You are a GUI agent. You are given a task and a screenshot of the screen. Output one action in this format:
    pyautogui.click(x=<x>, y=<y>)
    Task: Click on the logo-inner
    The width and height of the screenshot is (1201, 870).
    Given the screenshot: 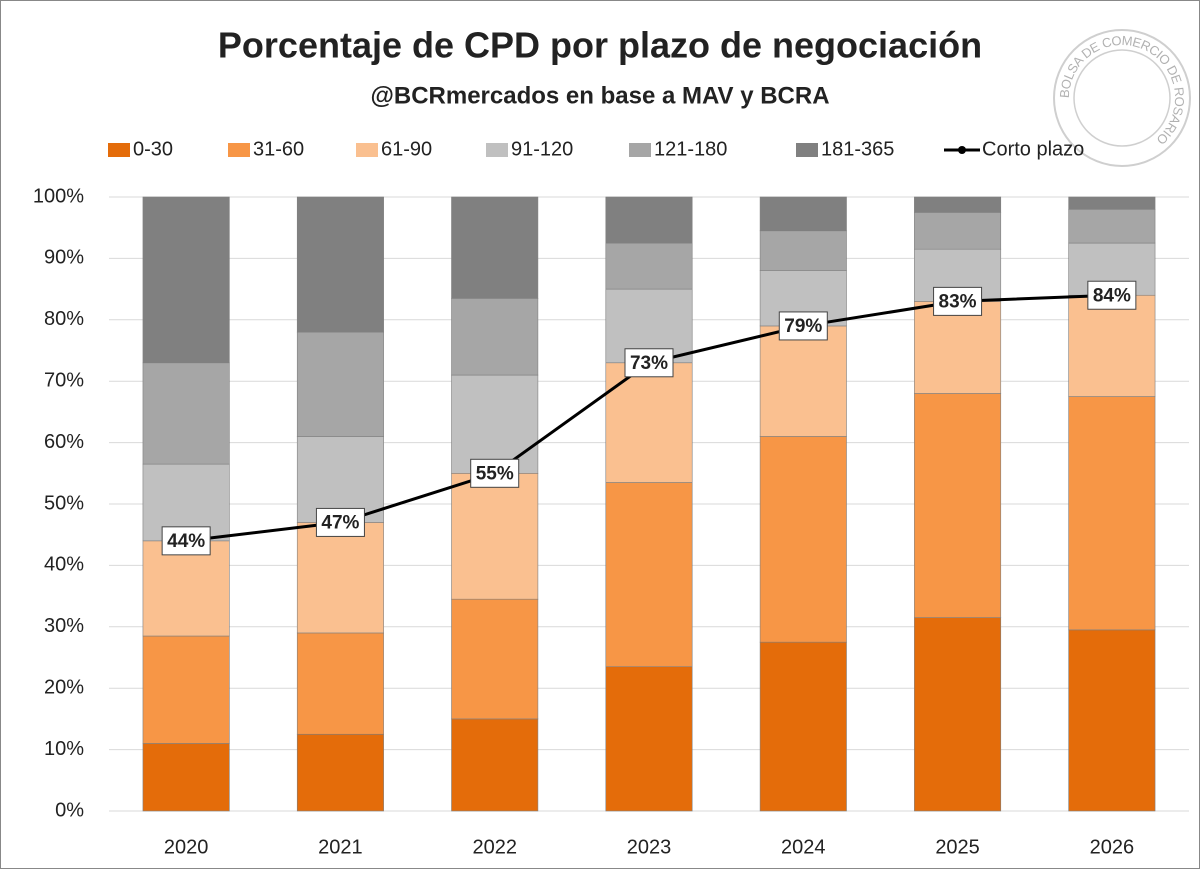 What is the action you would take?
    pyautogui.click(x=1122, y=98)
    